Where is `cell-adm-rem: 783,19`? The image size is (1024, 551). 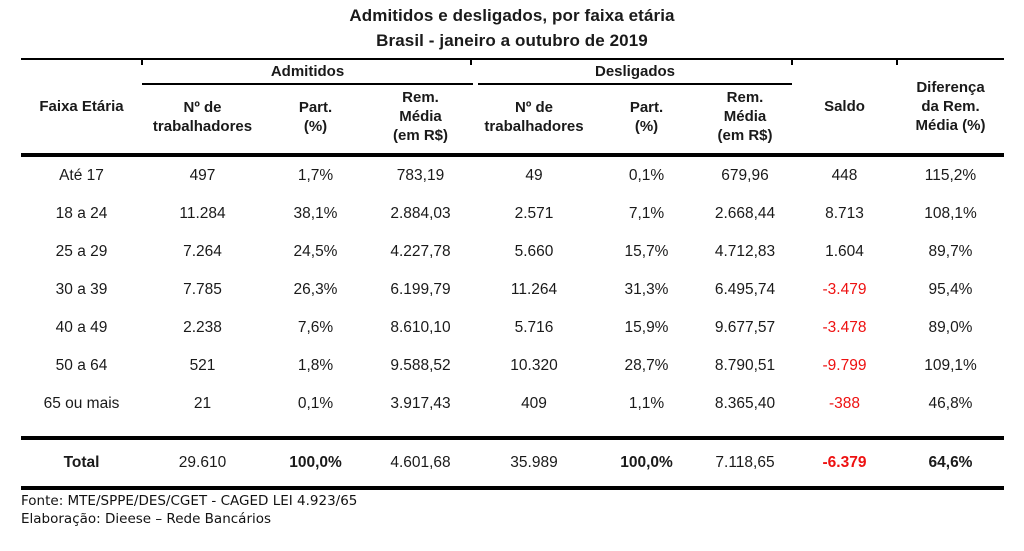
cell-adm-rem: 783,19 is located at coordinates (420, 175).